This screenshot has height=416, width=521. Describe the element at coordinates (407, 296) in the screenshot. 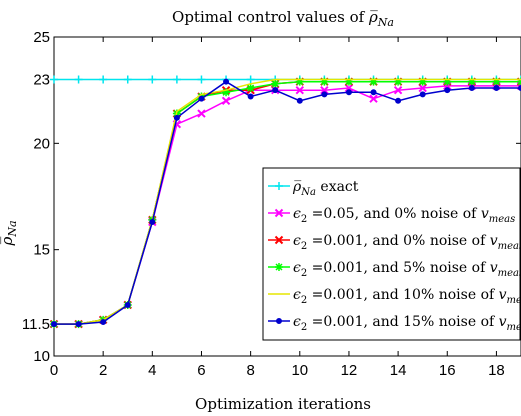

I see `legend-label: ϵ2 =0.001, and 10% noise of vmeas` at that location.